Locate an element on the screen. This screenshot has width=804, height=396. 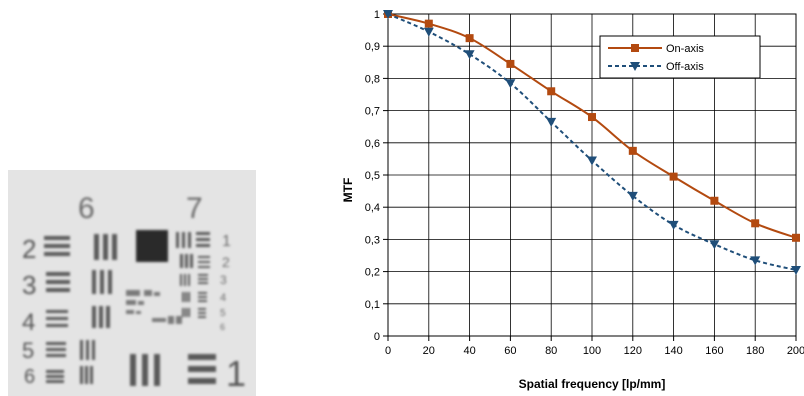
element-label-left-2: 3 is located at coordinates (29, 285).